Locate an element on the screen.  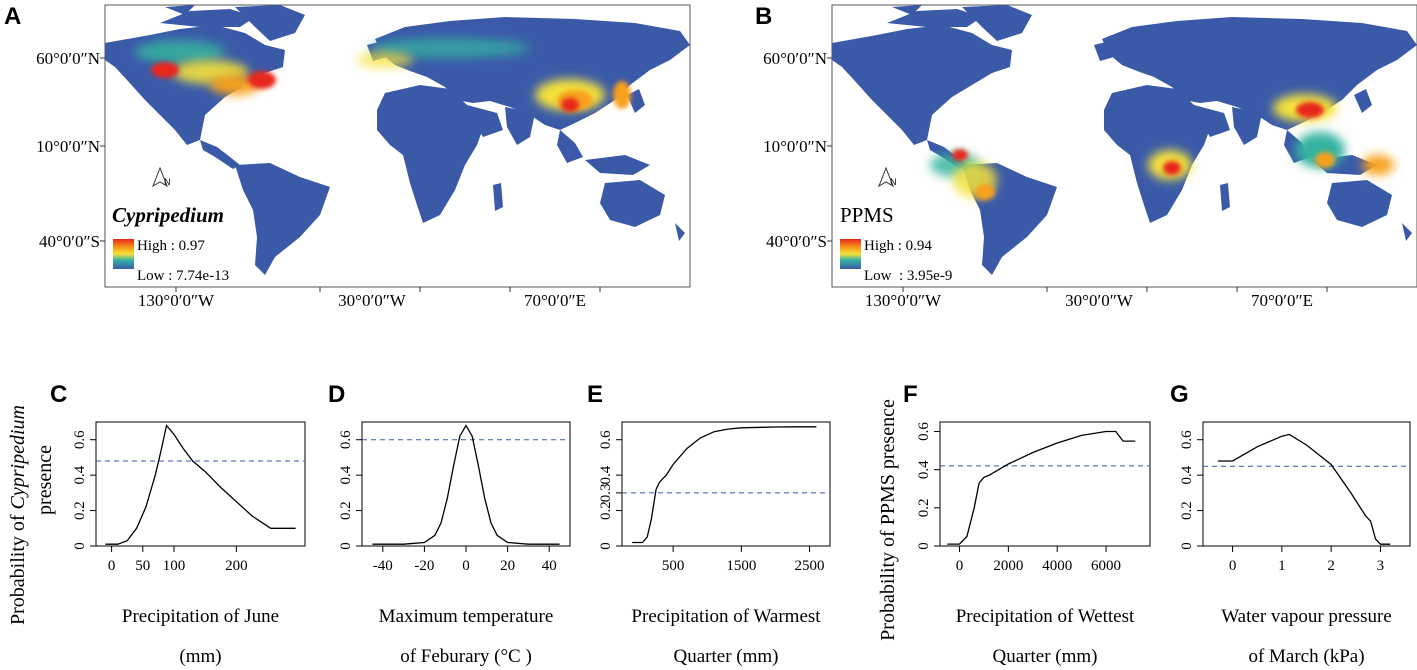
y-tick-label-f: 0 is located at coordinates (924, 546).